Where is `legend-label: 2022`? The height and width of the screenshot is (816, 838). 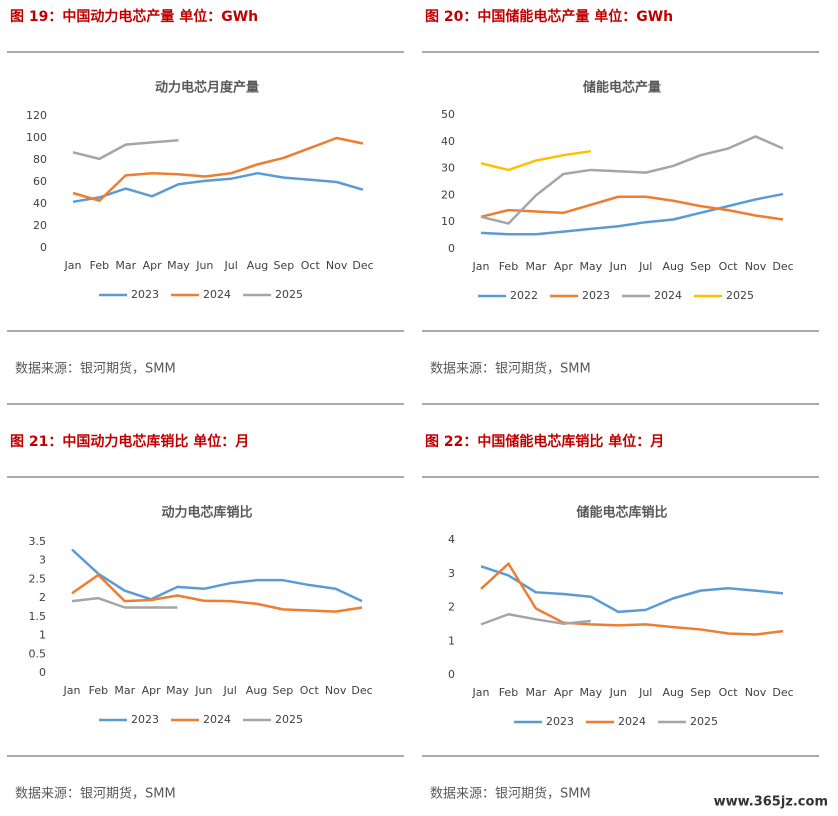 legend-label: 2022 is located at coordinates (524, 295).